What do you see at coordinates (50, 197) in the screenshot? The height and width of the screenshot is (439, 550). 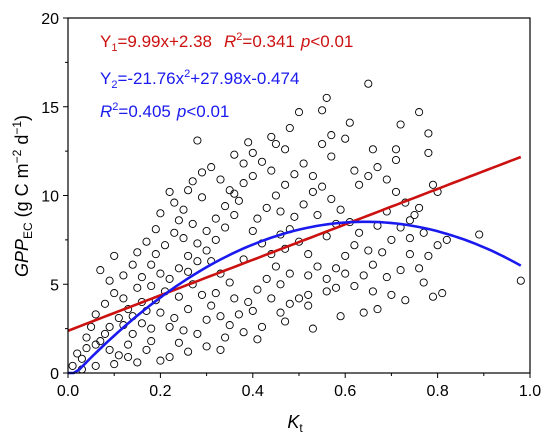 I see `y-tick-label: 10` at bounding box center [50, 197].